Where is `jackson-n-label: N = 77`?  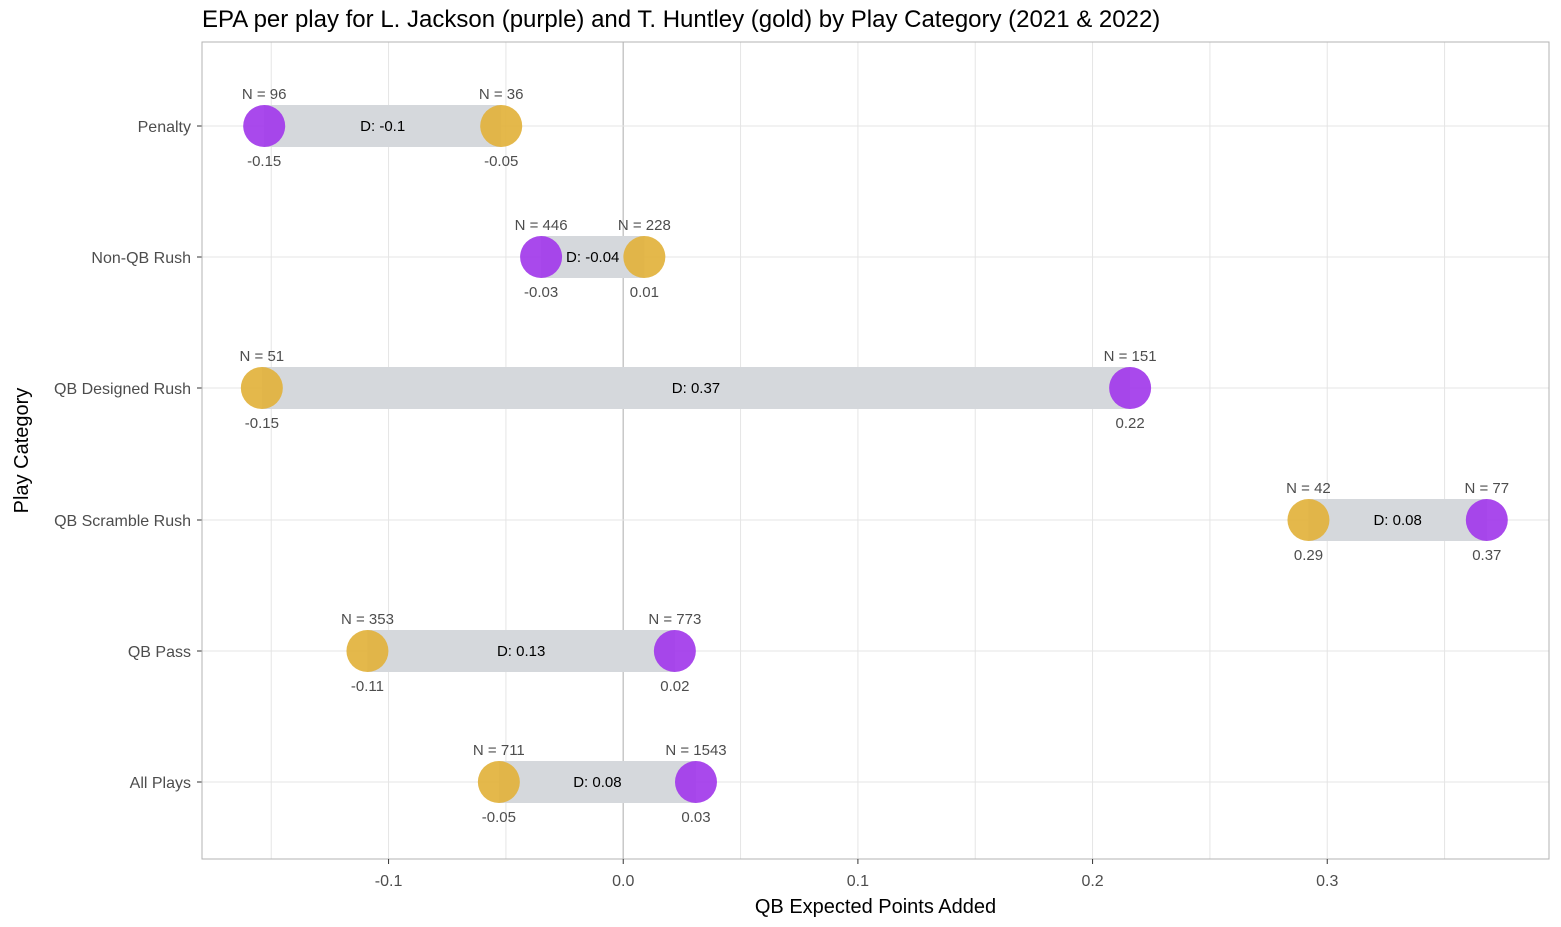
jackson-n-label: N = 77 is located at coordinates (1487, 488).